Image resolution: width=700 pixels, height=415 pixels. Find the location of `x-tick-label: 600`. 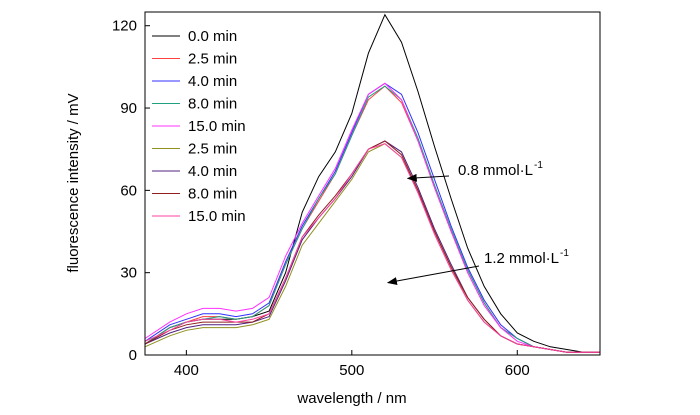

x-tick-label: 600 is located at coordinates (517, 370).